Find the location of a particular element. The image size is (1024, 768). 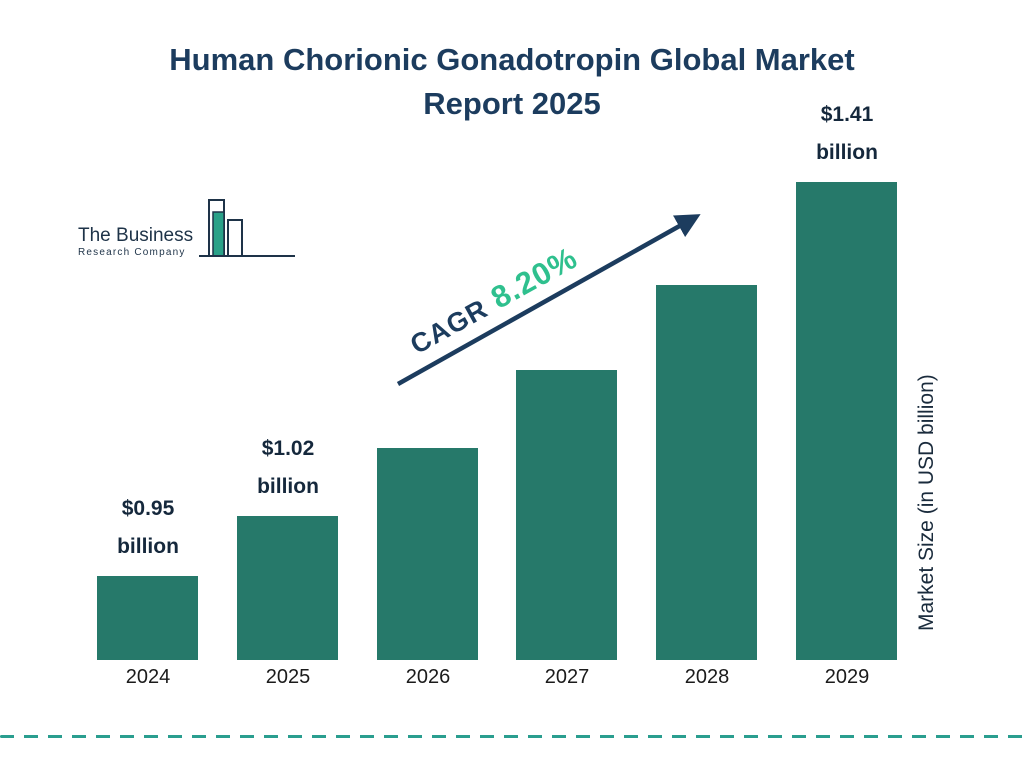

logo-text: The Business Research Company is located at coordinates (135, 244).